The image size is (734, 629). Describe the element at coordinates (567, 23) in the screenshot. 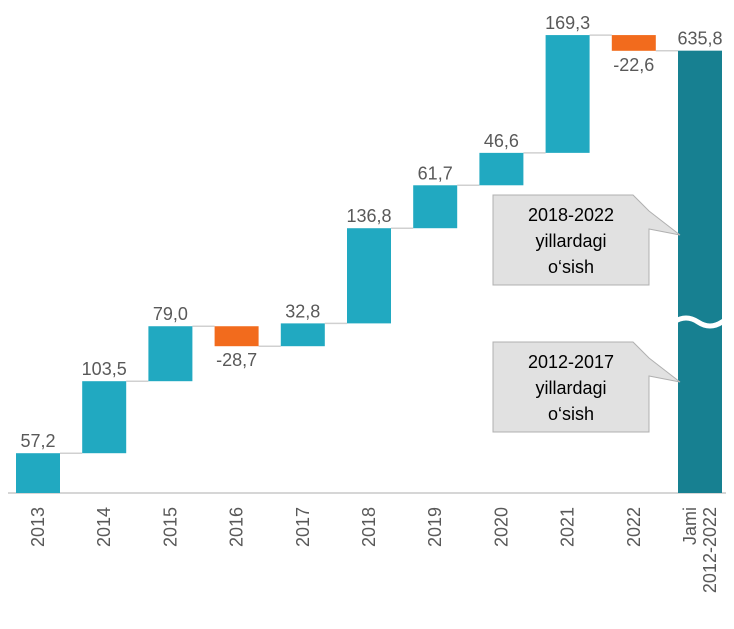

I see `value-label: 169,3` at that location.